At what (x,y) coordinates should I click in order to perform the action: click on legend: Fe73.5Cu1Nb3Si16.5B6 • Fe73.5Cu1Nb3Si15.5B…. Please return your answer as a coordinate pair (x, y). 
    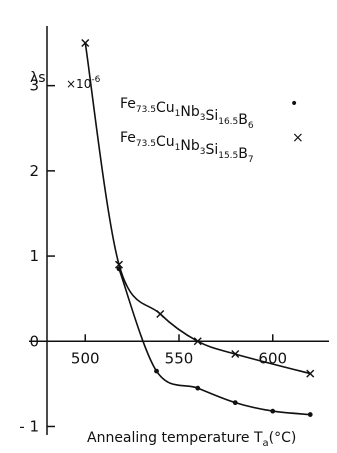
    Looking at the image, I should click on (212, 130).